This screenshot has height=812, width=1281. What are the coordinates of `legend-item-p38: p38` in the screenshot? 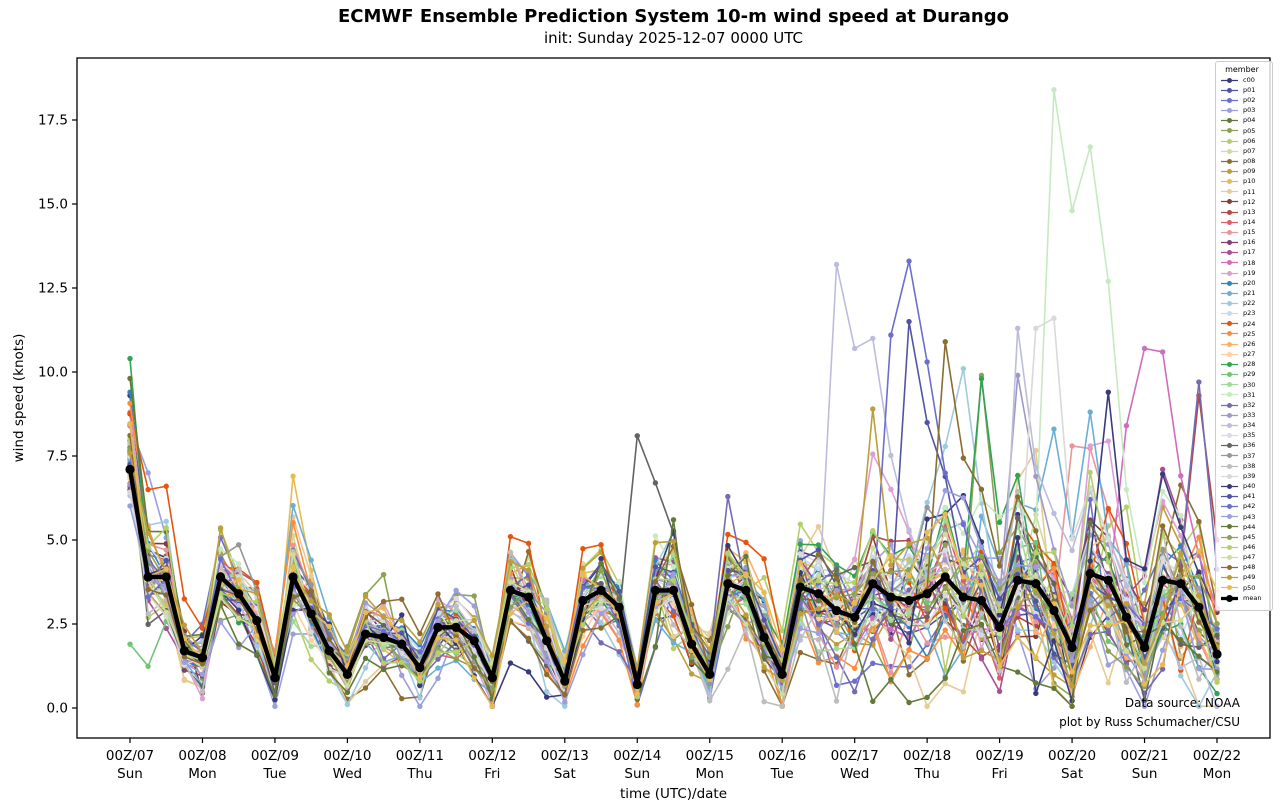 It's located at (1245, 466).